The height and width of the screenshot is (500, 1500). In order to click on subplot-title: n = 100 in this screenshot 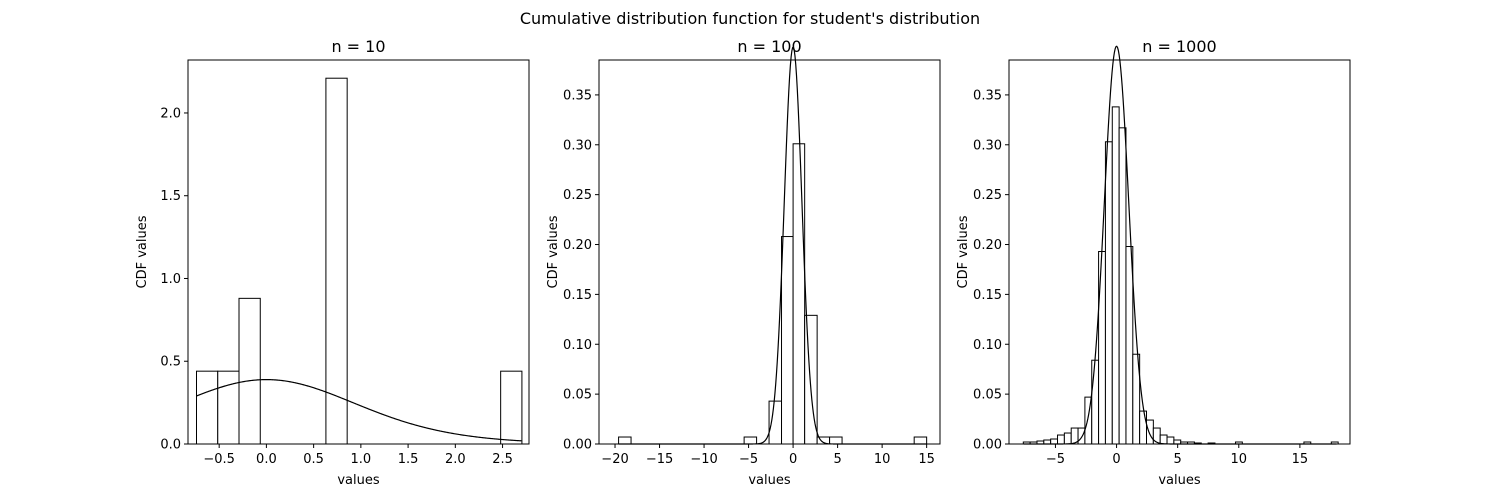, I will do `click(769, 46)`.